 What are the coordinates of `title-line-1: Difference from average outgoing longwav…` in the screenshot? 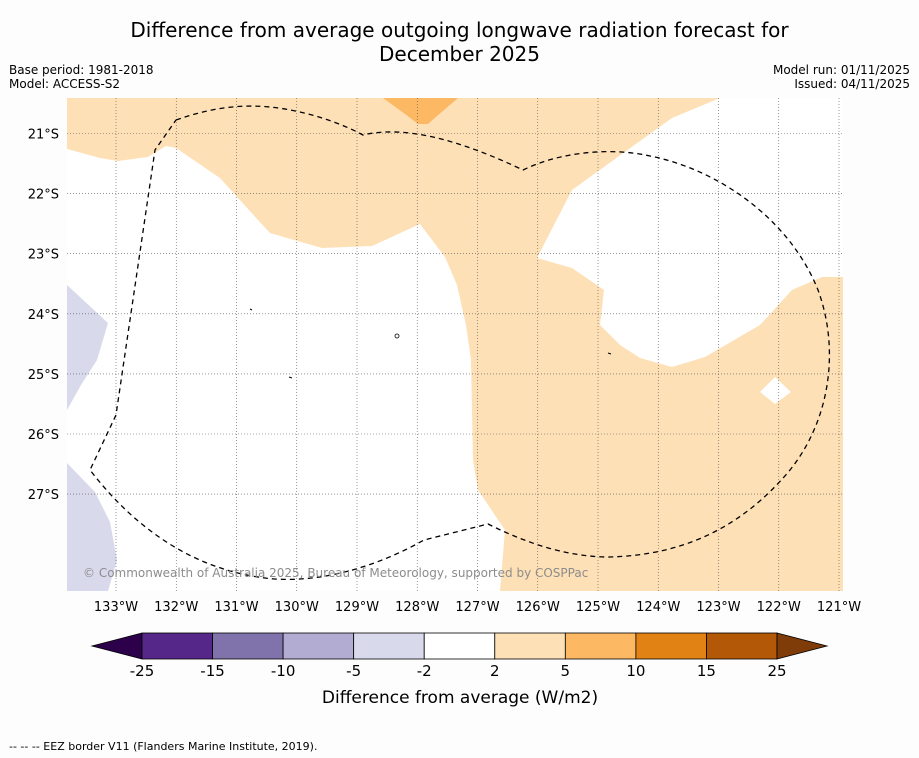 It's located at (459, 30).